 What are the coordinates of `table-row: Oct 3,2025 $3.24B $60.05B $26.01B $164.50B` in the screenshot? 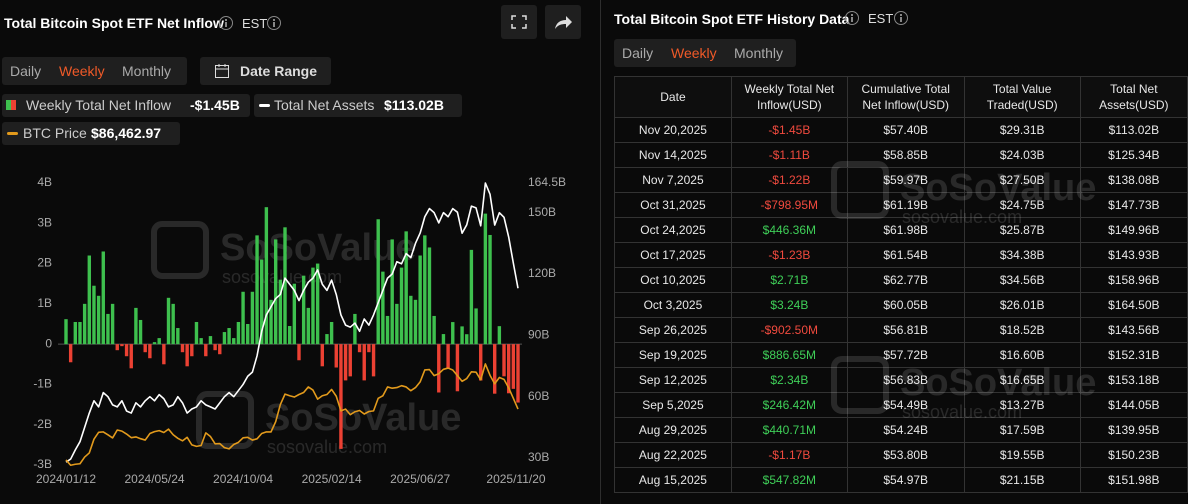 It's located at (901, 305).